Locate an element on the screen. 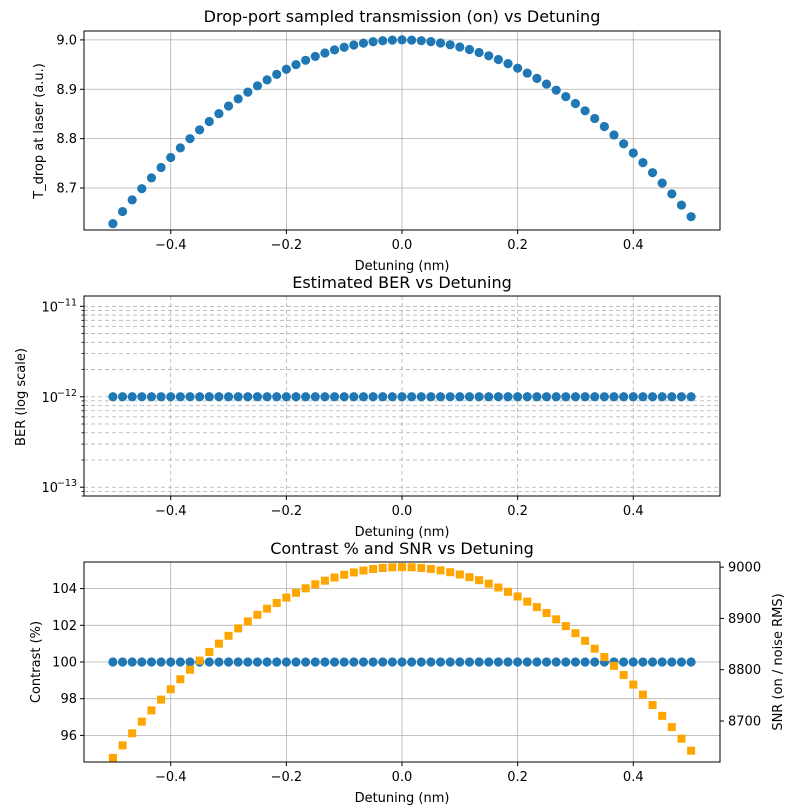 The image size is (800, 810). contrast-y-tick-label: 98 is located at coordinates (68, 699).